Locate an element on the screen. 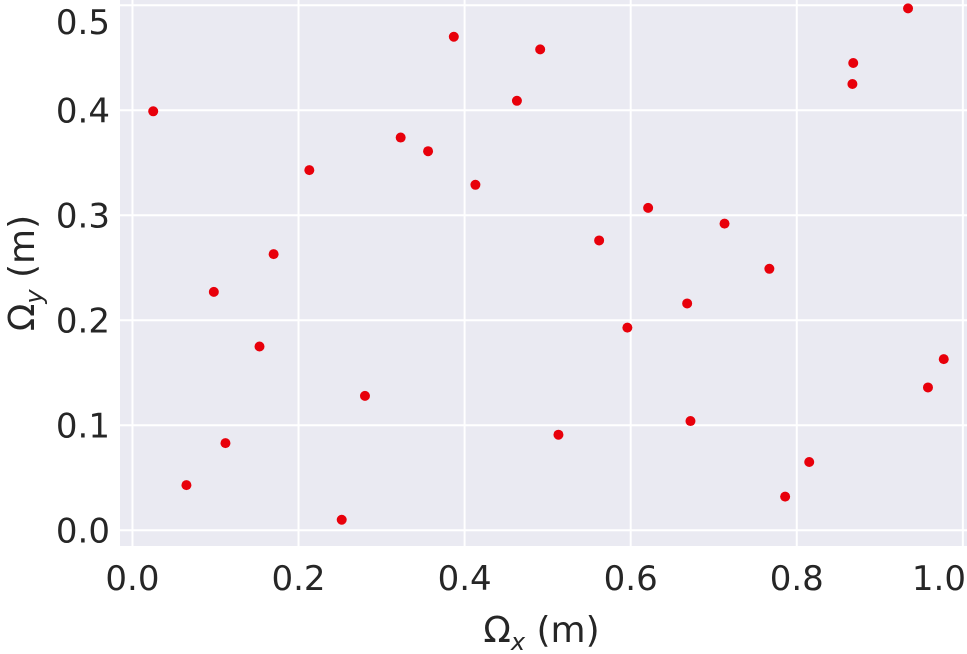 The height and width of the screenshot is (654, 967). y-axis-label: Ωy (m) is located at coordinates (25, 273).